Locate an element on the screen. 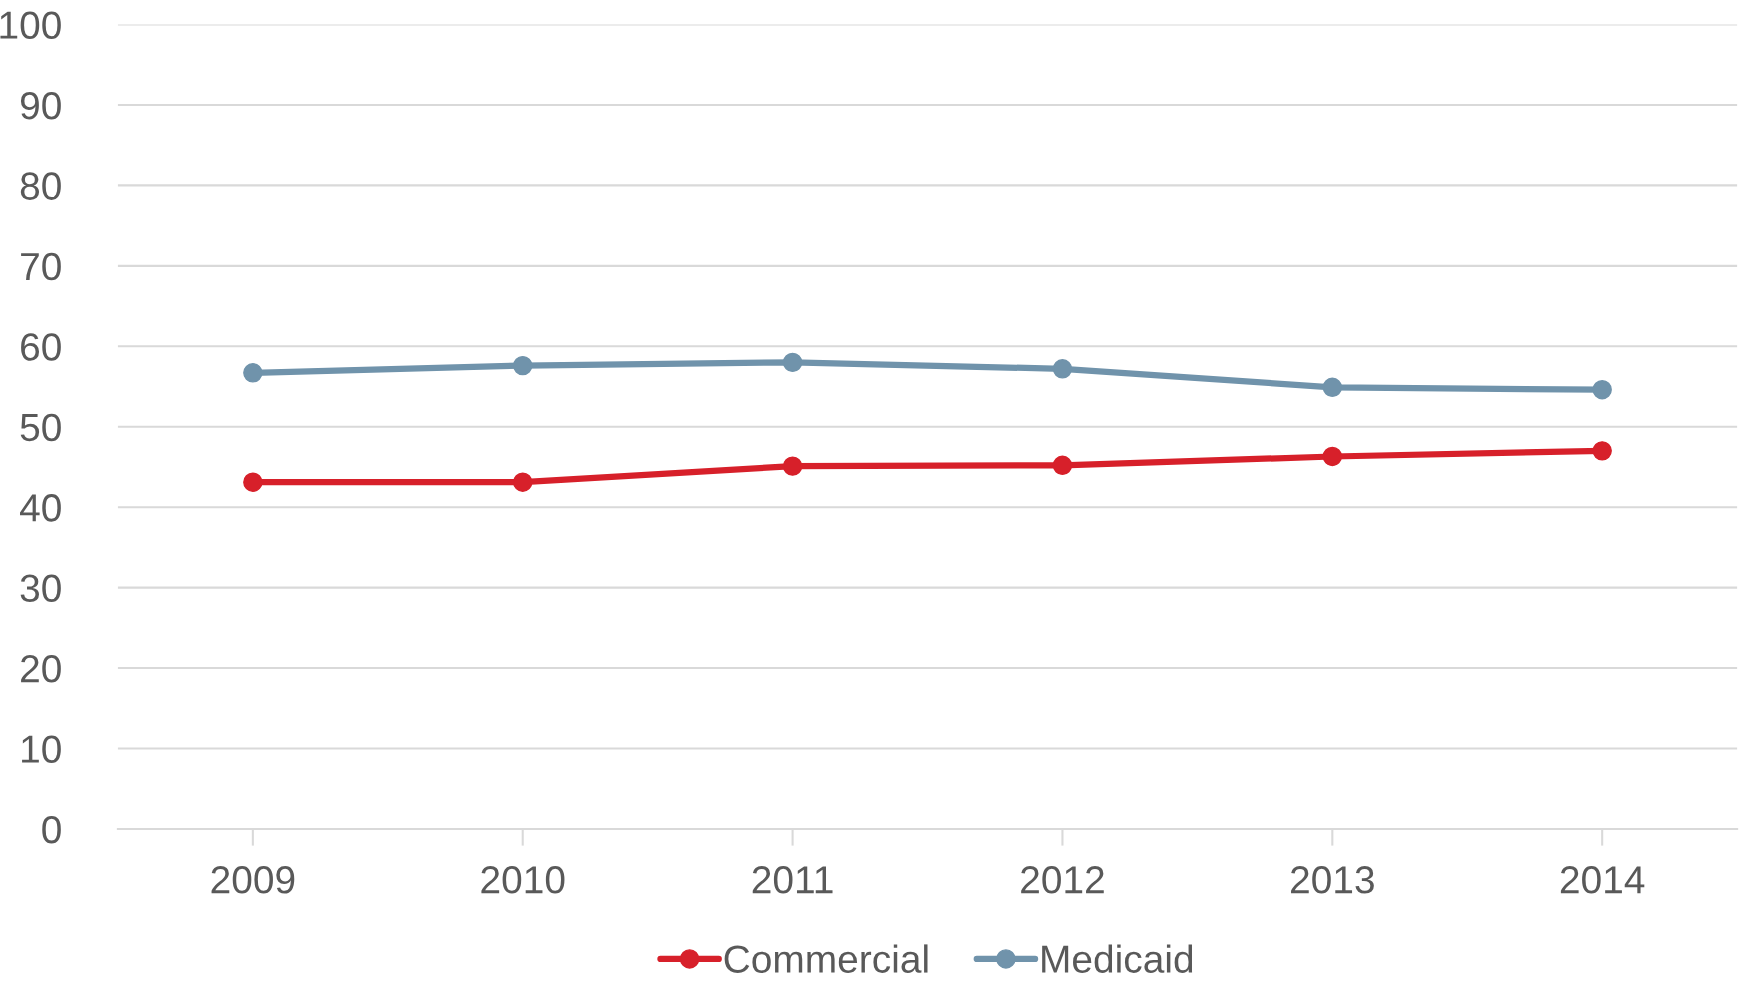 The height and width of the screenshot is (981, 1760). y-tick-label: 50 is located at coordinates (40, 427).